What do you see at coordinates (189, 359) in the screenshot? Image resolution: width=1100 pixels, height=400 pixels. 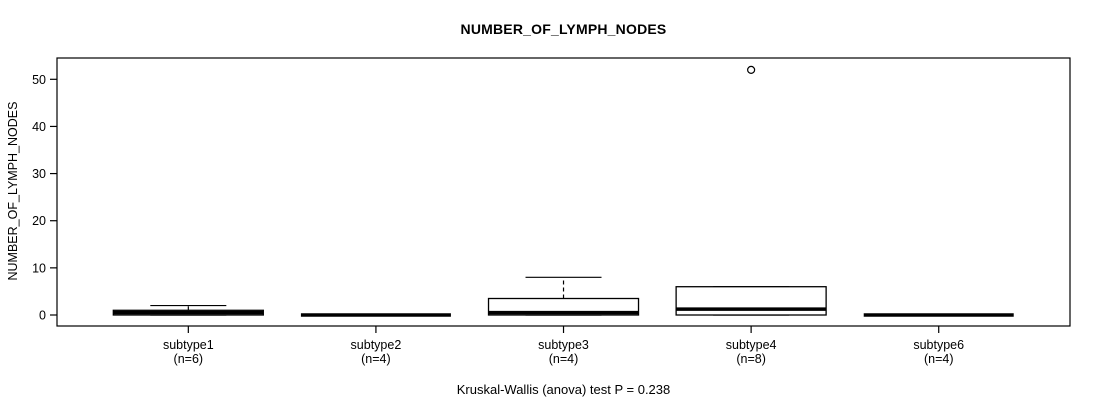 I see `x-group-count: (n=6)` at bounding box center [189, 359].